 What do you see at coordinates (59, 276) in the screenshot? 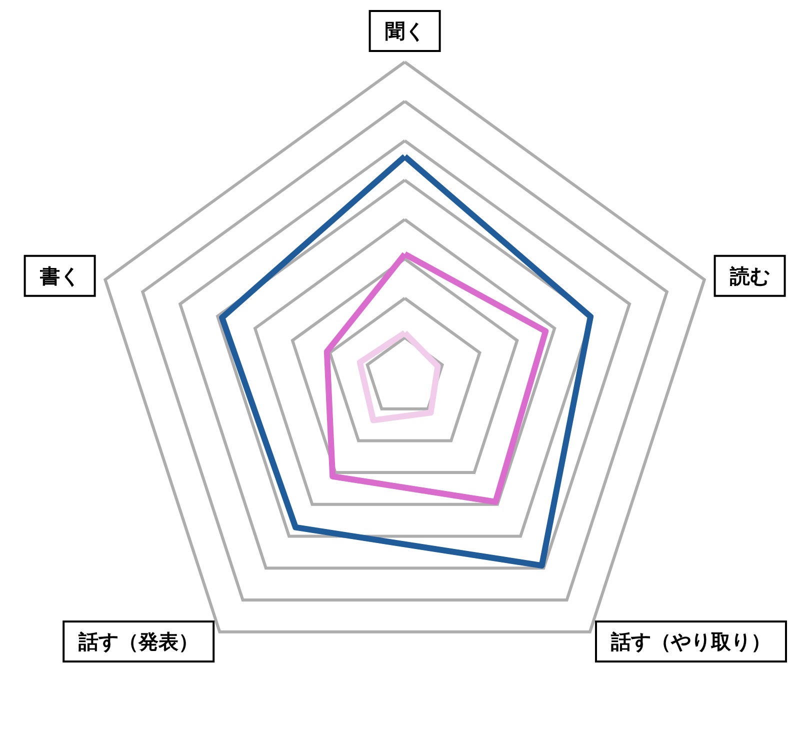
I see `spoke-label: 書く` at bounding box center [59, 276].